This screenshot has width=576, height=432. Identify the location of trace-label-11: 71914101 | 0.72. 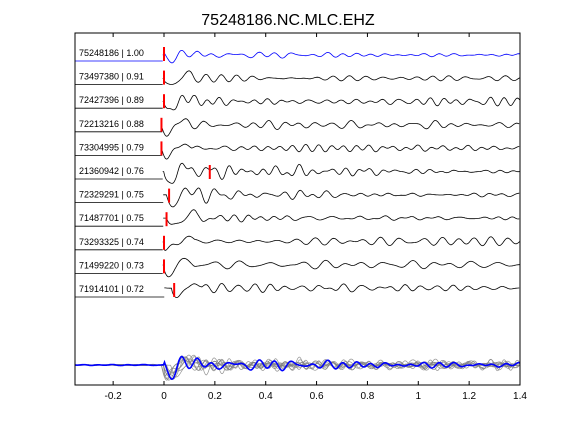
(111, 289).